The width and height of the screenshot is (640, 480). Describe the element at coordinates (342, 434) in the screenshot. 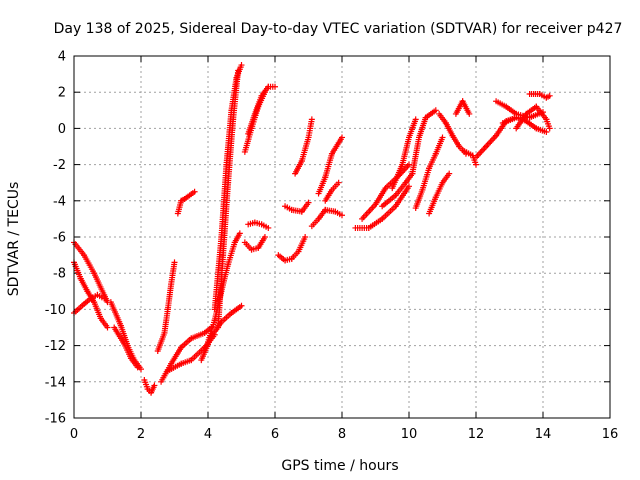

I see `x-tick-label: 8` at that location.